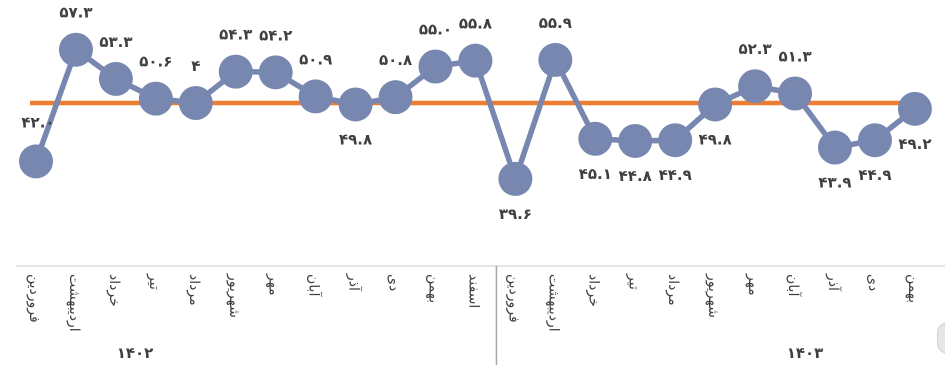 The height and width of the screenshot is (365, 945). I want to click on data-label: ۳۹.۶, so click(515, 214).